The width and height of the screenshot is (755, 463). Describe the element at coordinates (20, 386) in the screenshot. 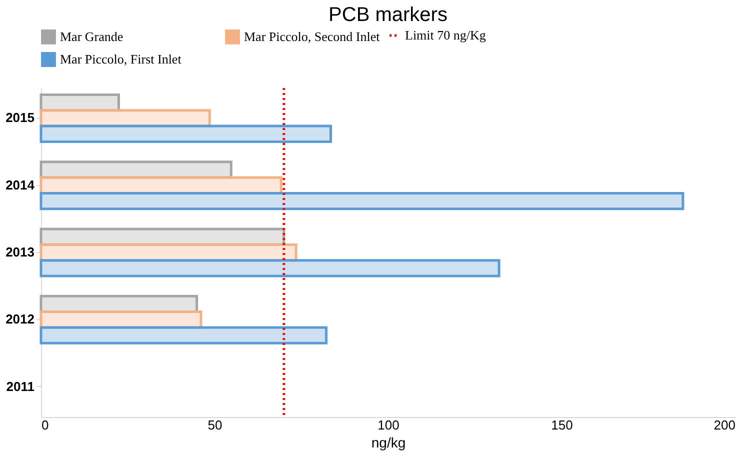

I see `y-tick-label: 2011` at that location.